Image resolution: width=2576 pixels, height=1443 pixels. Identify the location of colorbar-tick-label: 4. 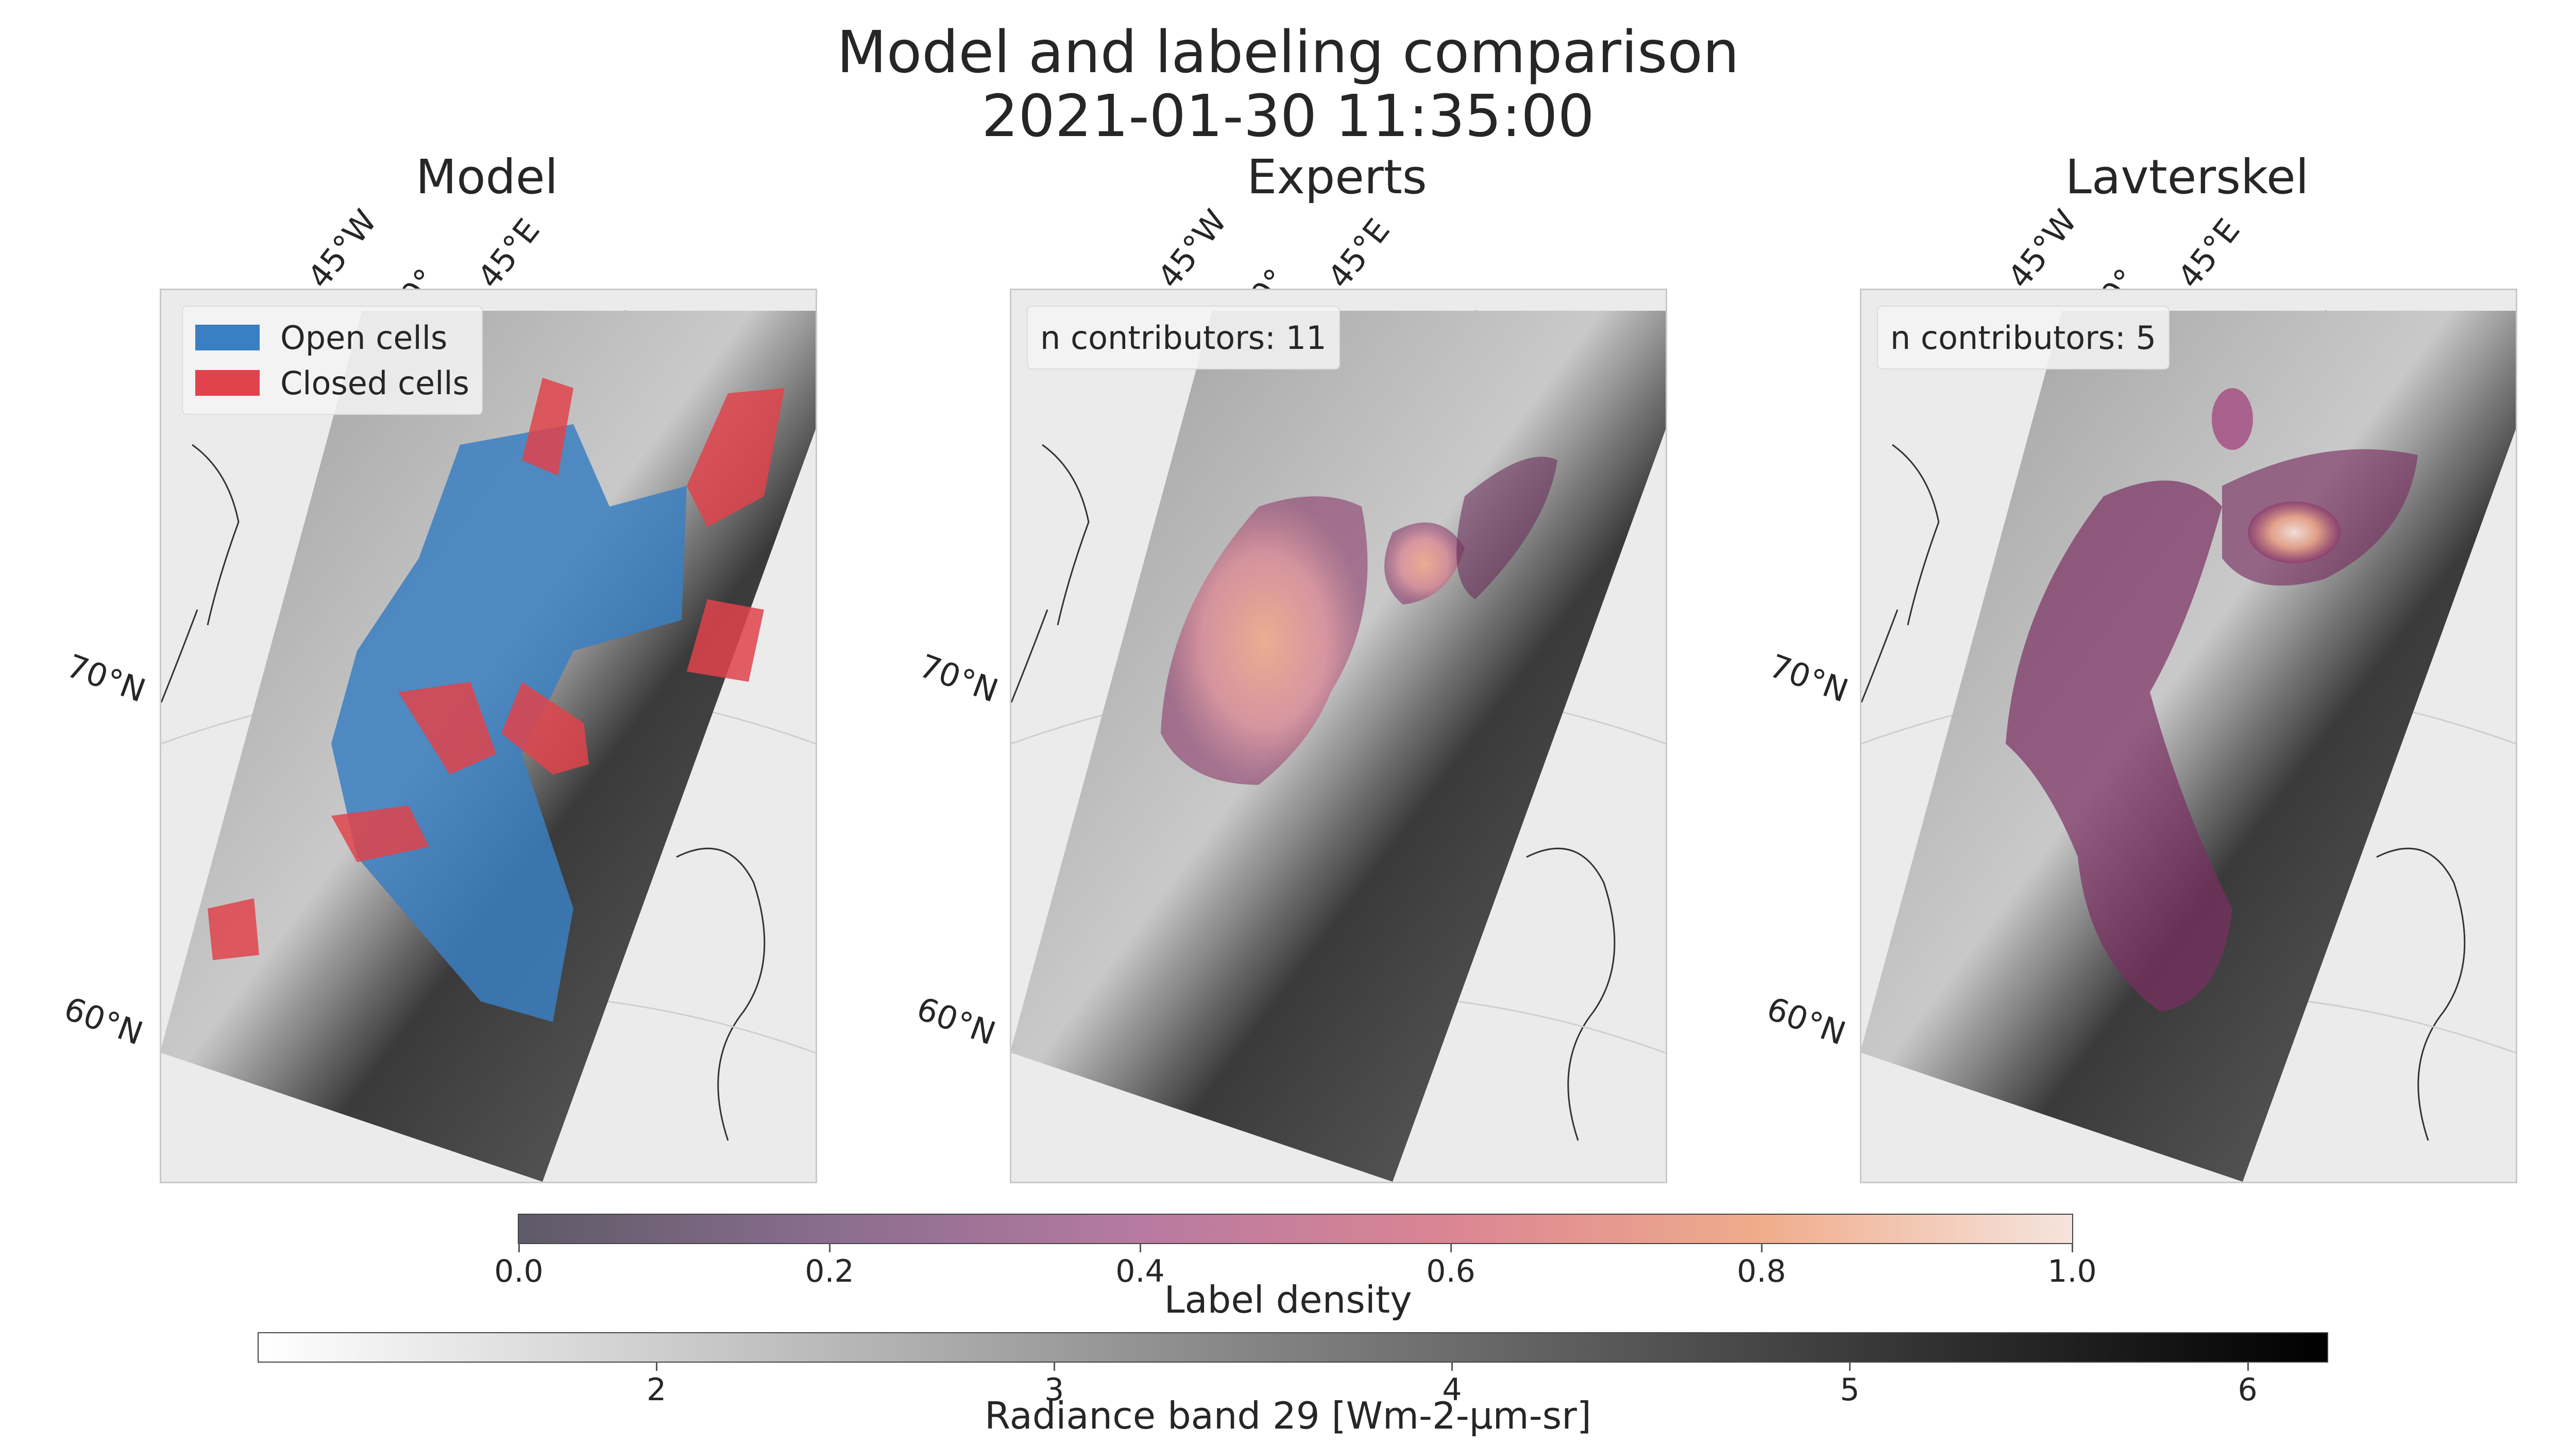
(1452, 1390).